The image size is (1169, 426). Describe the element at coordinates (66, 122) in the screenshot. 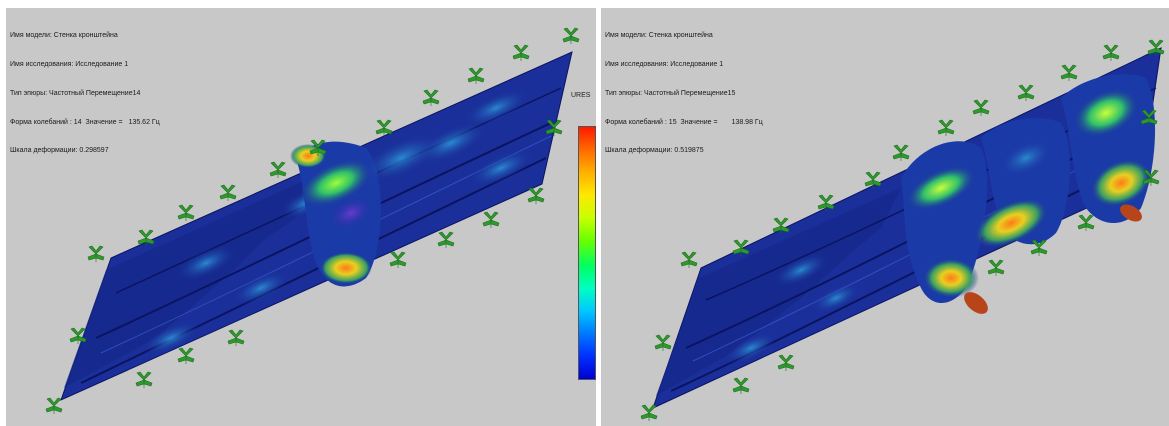

I see `left-mode-label: Форма колебаний : 14 Значение =` at that location.